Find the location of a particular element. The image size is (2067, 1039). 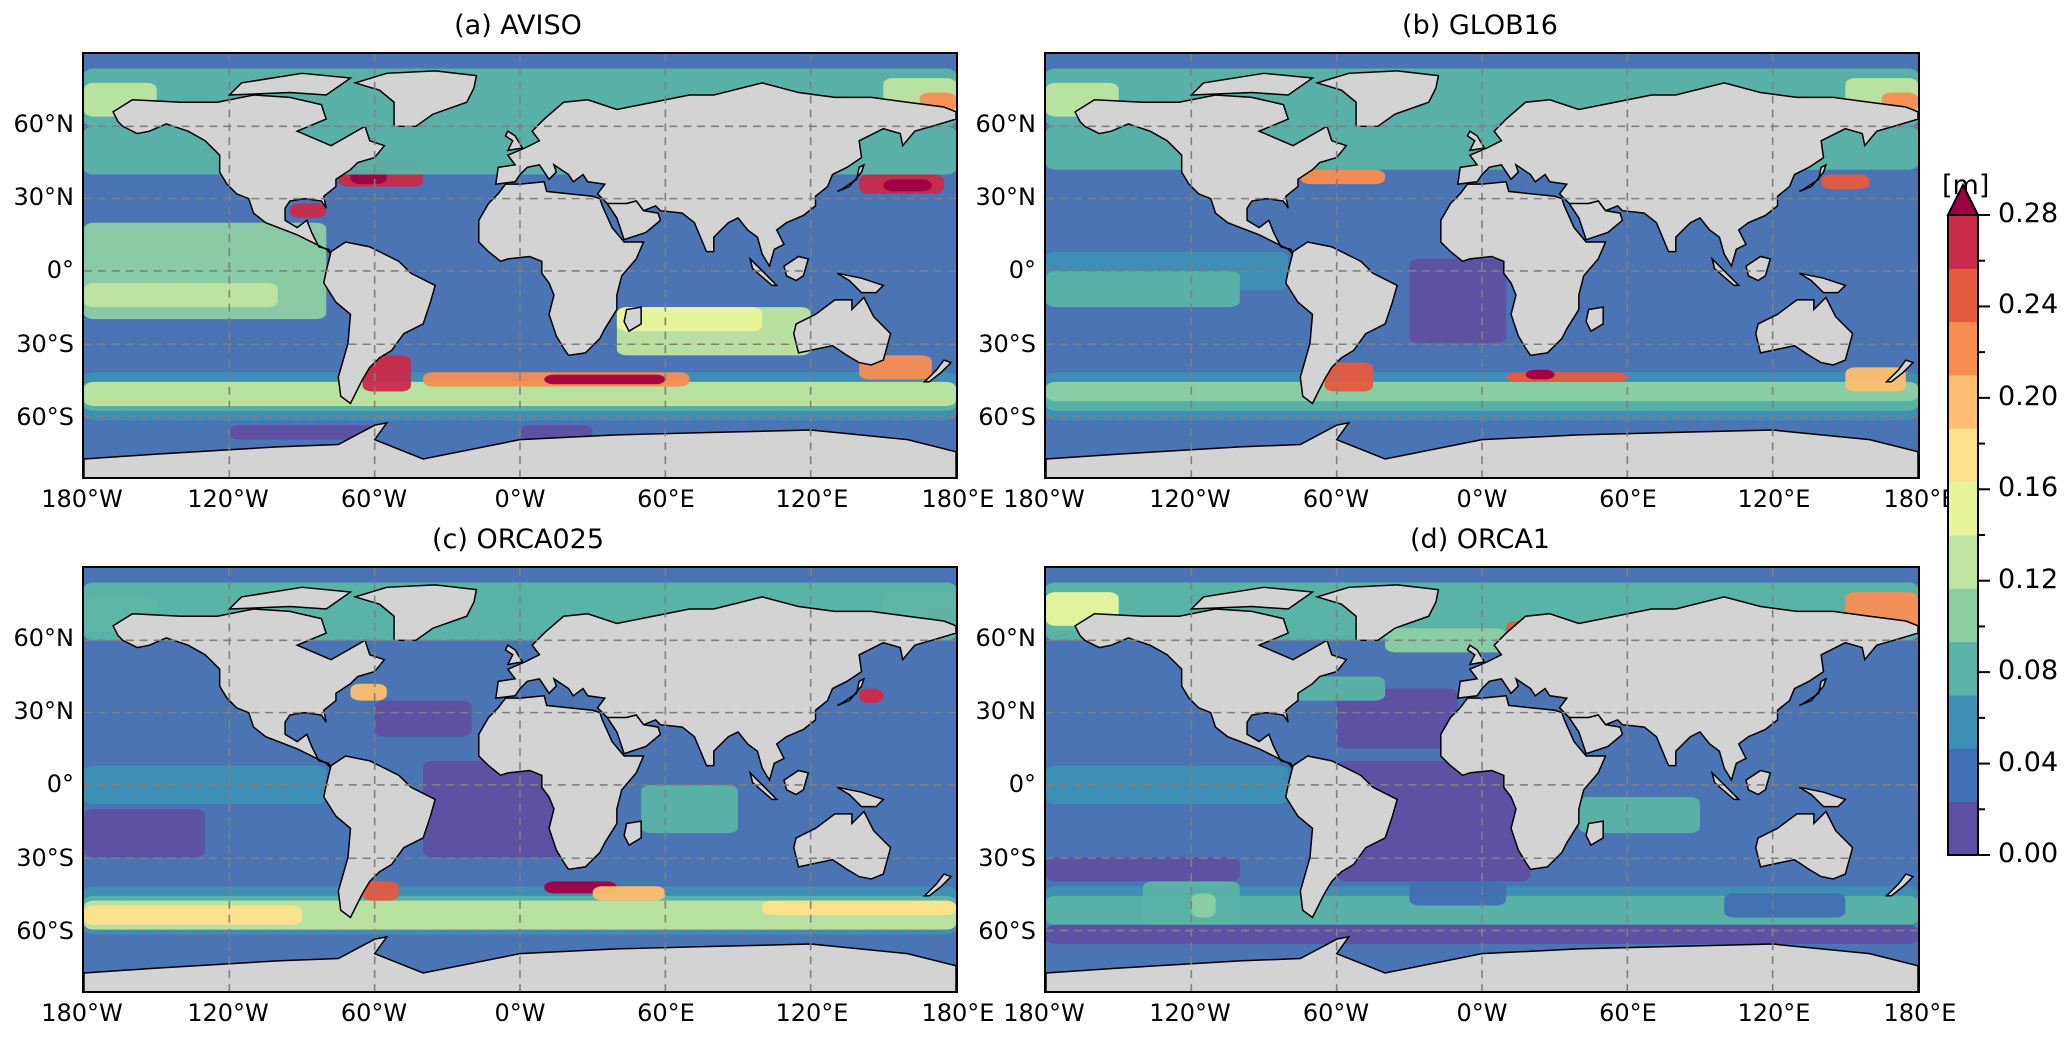

colorbar-tick-label: 0.08 is located at coordinates (2028, 671).